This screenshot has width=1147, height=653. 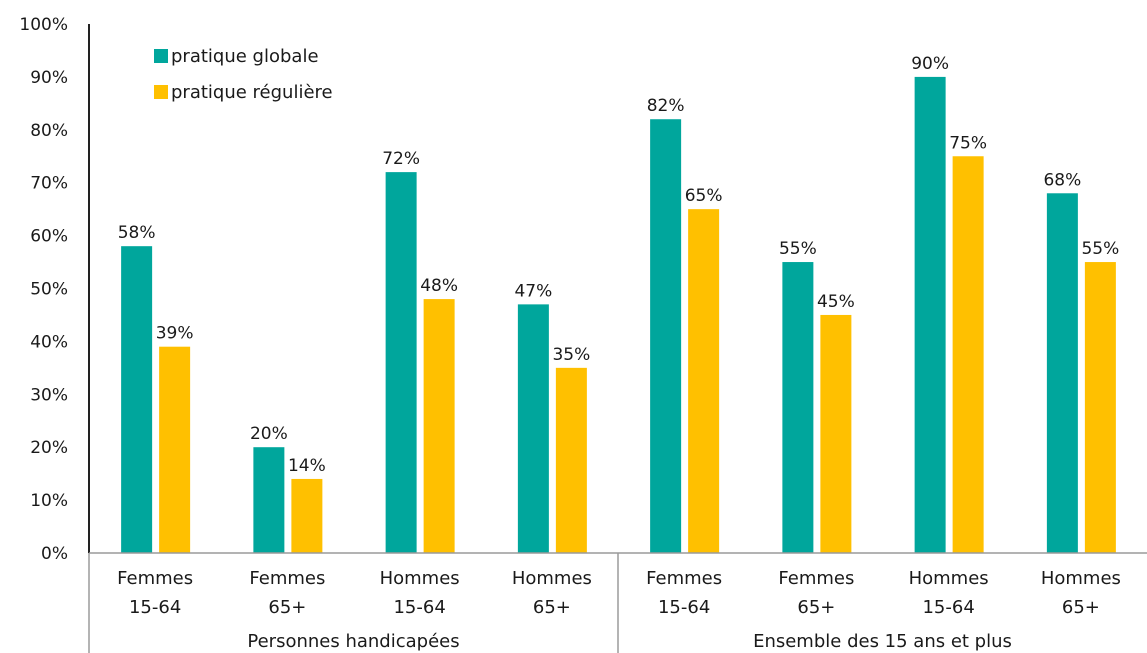 What do you see at coordinates (49, 448) in the screenshot?
I see `y-tick-label: 20%` at bounding box center [49, 448].